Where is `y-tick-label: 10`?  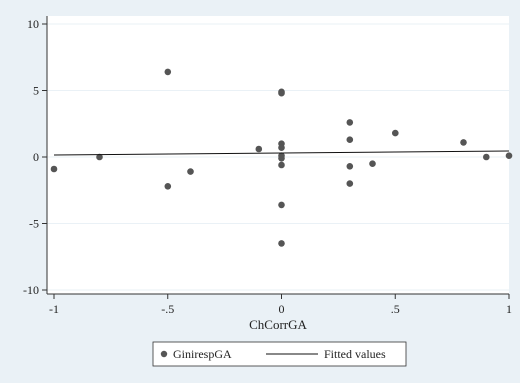 y-tick-label: 10 is located at coordinates (33, 24).